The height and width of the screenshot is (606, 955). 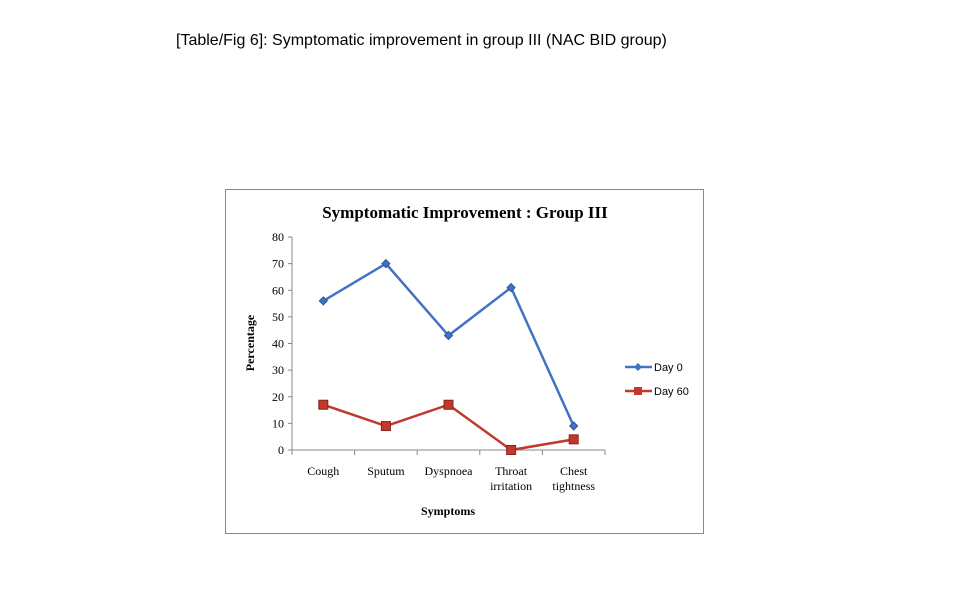 What do you see at coordinates (281, 450) in the screenshot?
I see `y-tick-label: 0` at bounding box center [281, 450].